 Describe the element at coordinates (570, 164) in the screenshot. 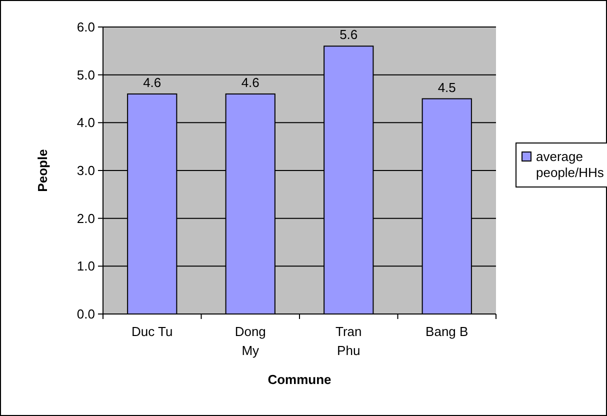

I see `legend-label: average people/HHs` at that location.